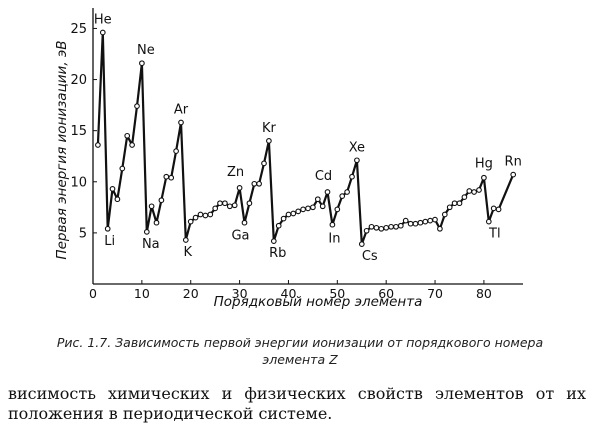  What do you see at coordinates (254, 183) in the screenshot?
I see `data-point-z33` at bounding box center [254, 183].